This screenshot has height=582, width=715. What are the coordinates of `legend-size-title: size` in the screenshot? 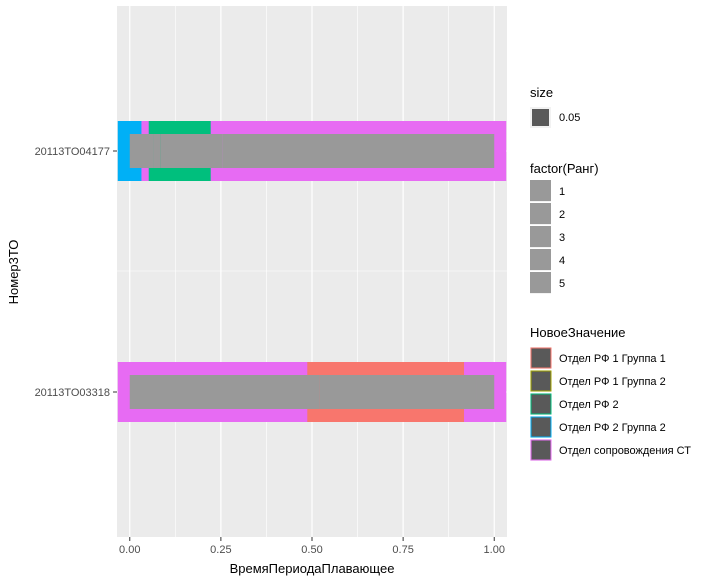 It's located at (541, 92).